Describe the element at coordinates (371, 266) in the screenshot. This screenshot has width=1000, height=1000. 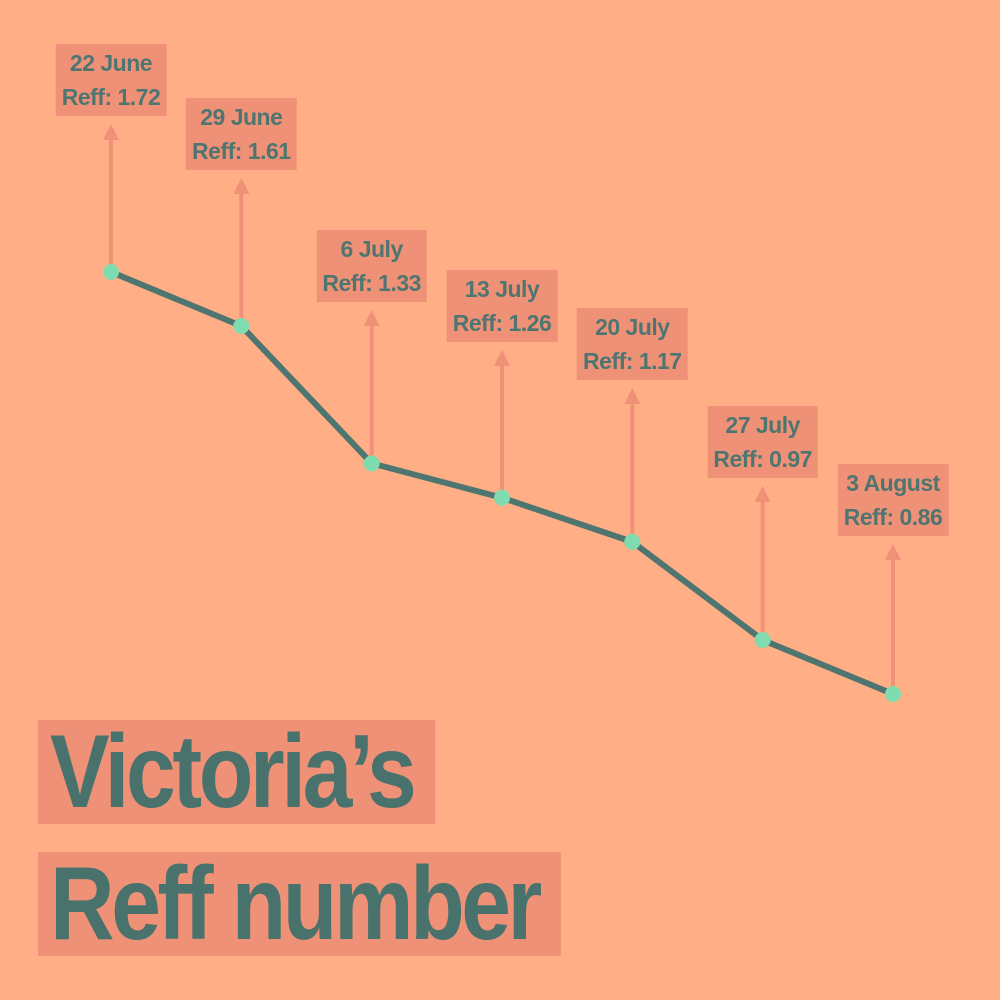
I see `data-label: 6 July Reff: 1.33` at that location.